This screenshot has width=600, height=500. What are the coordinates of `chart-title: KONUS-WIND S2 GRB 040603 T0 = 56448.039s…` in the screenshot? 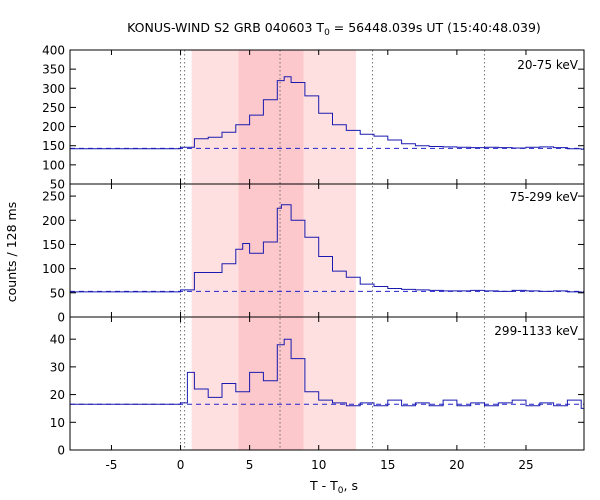 It's located at (334, 29).